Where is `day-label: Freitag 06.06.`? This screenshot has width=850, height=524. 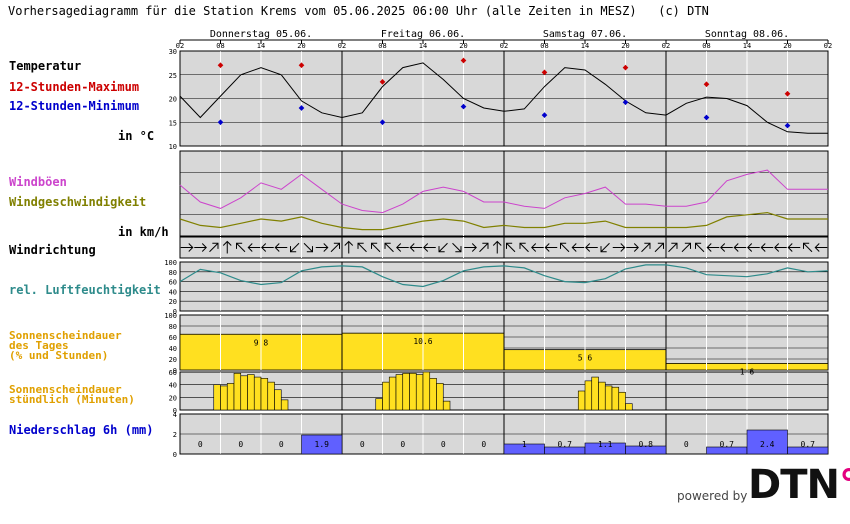
day-label: Freitag 06.06. is located at coordinates (423, 34).